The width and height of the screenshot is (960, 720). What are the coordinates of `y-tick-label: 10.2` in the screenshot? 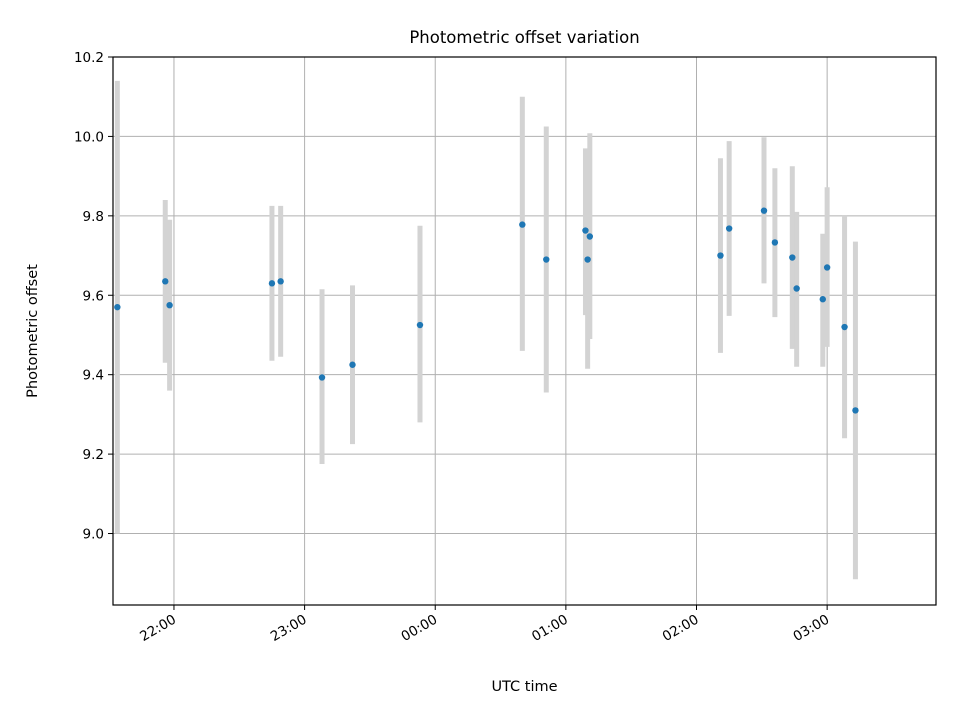 It's located at (89, 58).